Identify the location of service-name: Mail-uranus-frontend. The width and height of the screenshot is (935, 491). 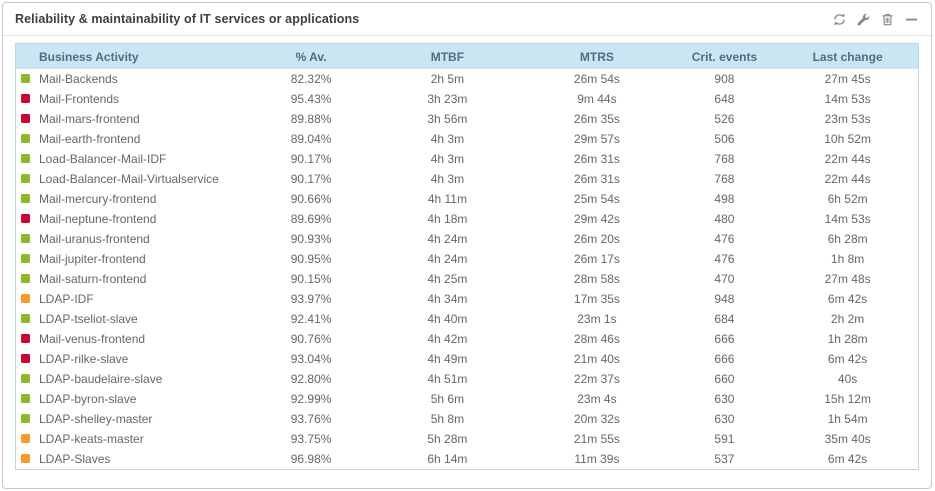
(94, 239).